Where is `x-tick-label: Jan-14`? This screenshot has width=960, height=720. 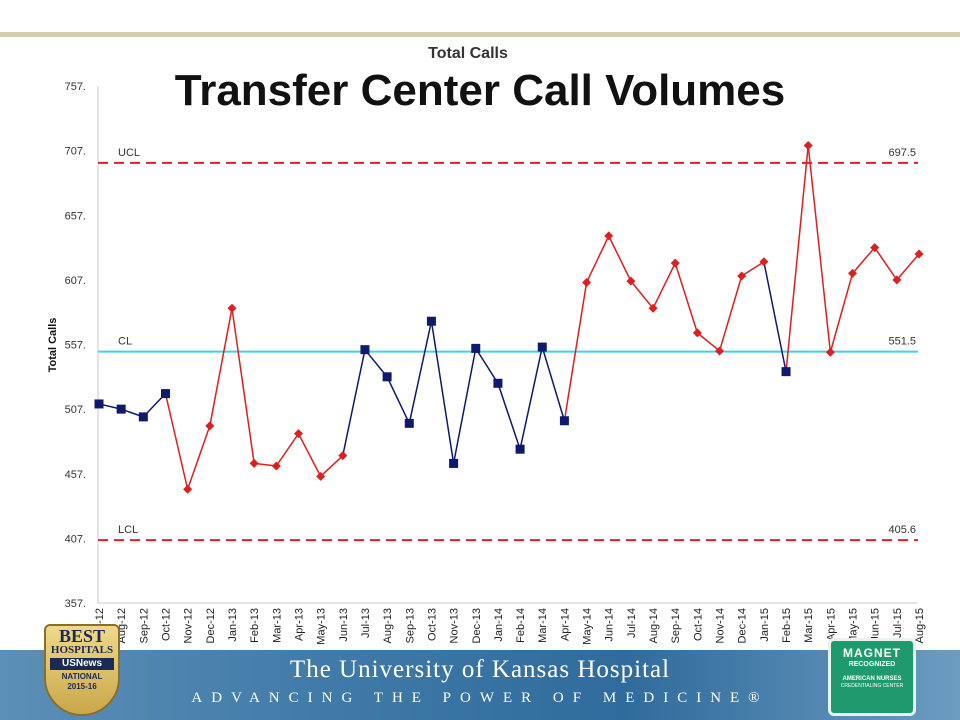 x-tick-label: Jan-14 is located at coordinates (499, 625).